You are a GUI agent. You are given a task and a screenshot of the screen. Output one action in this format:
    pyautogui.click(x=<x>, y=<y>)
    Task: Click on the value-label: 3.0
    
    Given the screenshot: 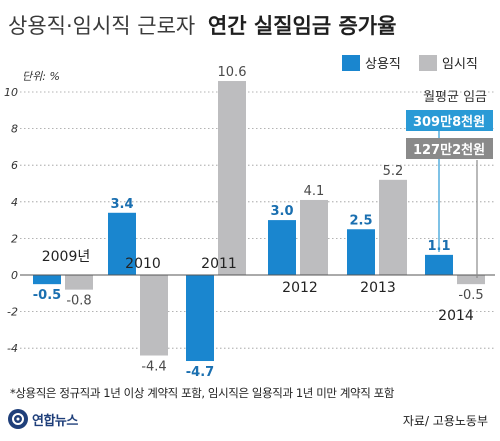 What is the action you would take?
    pyautogui.click(x=281, y=211)
    